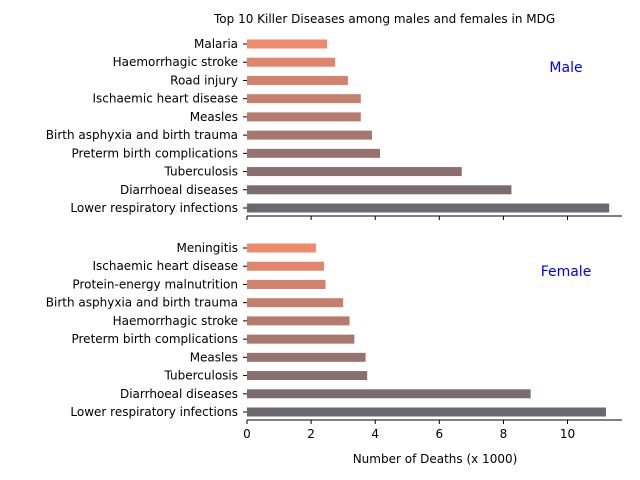 The height and width of the screenshot is (480, 640). I want to click on x-tick-label: 4, so click(375, 434).